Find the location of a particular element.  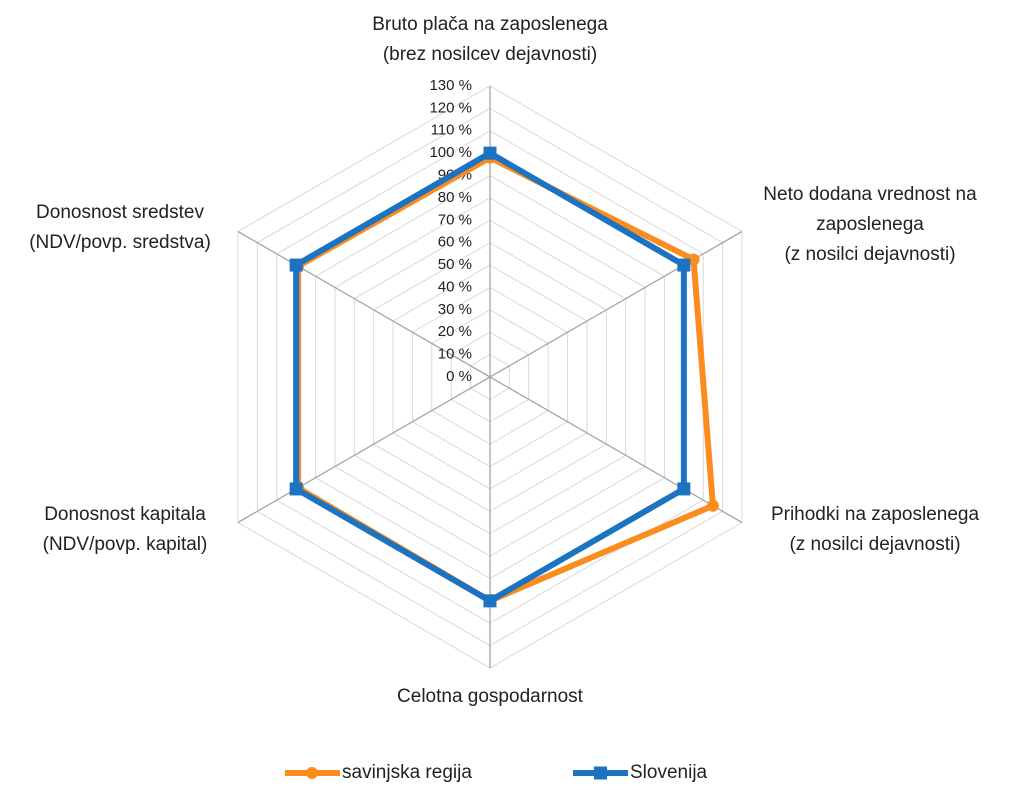

r-tick-label: 70 % is located at coordinates (455, 219).